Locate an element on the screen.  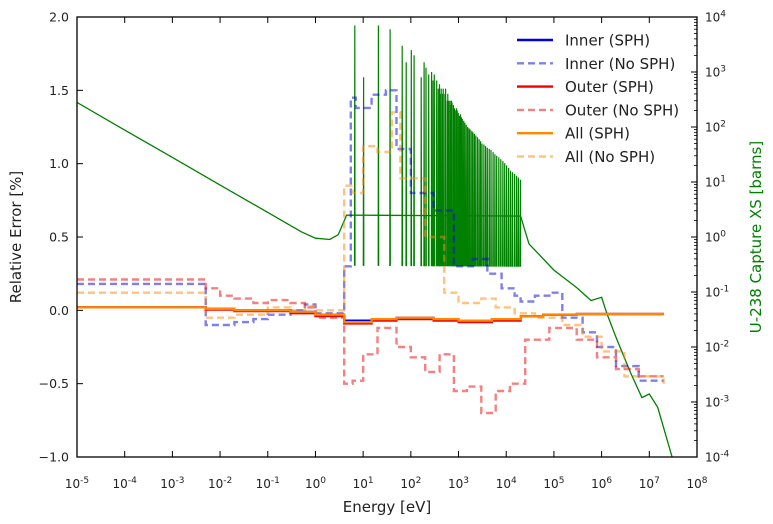
x-tick-label: 10⁶ is located at coordinates (601, 483).